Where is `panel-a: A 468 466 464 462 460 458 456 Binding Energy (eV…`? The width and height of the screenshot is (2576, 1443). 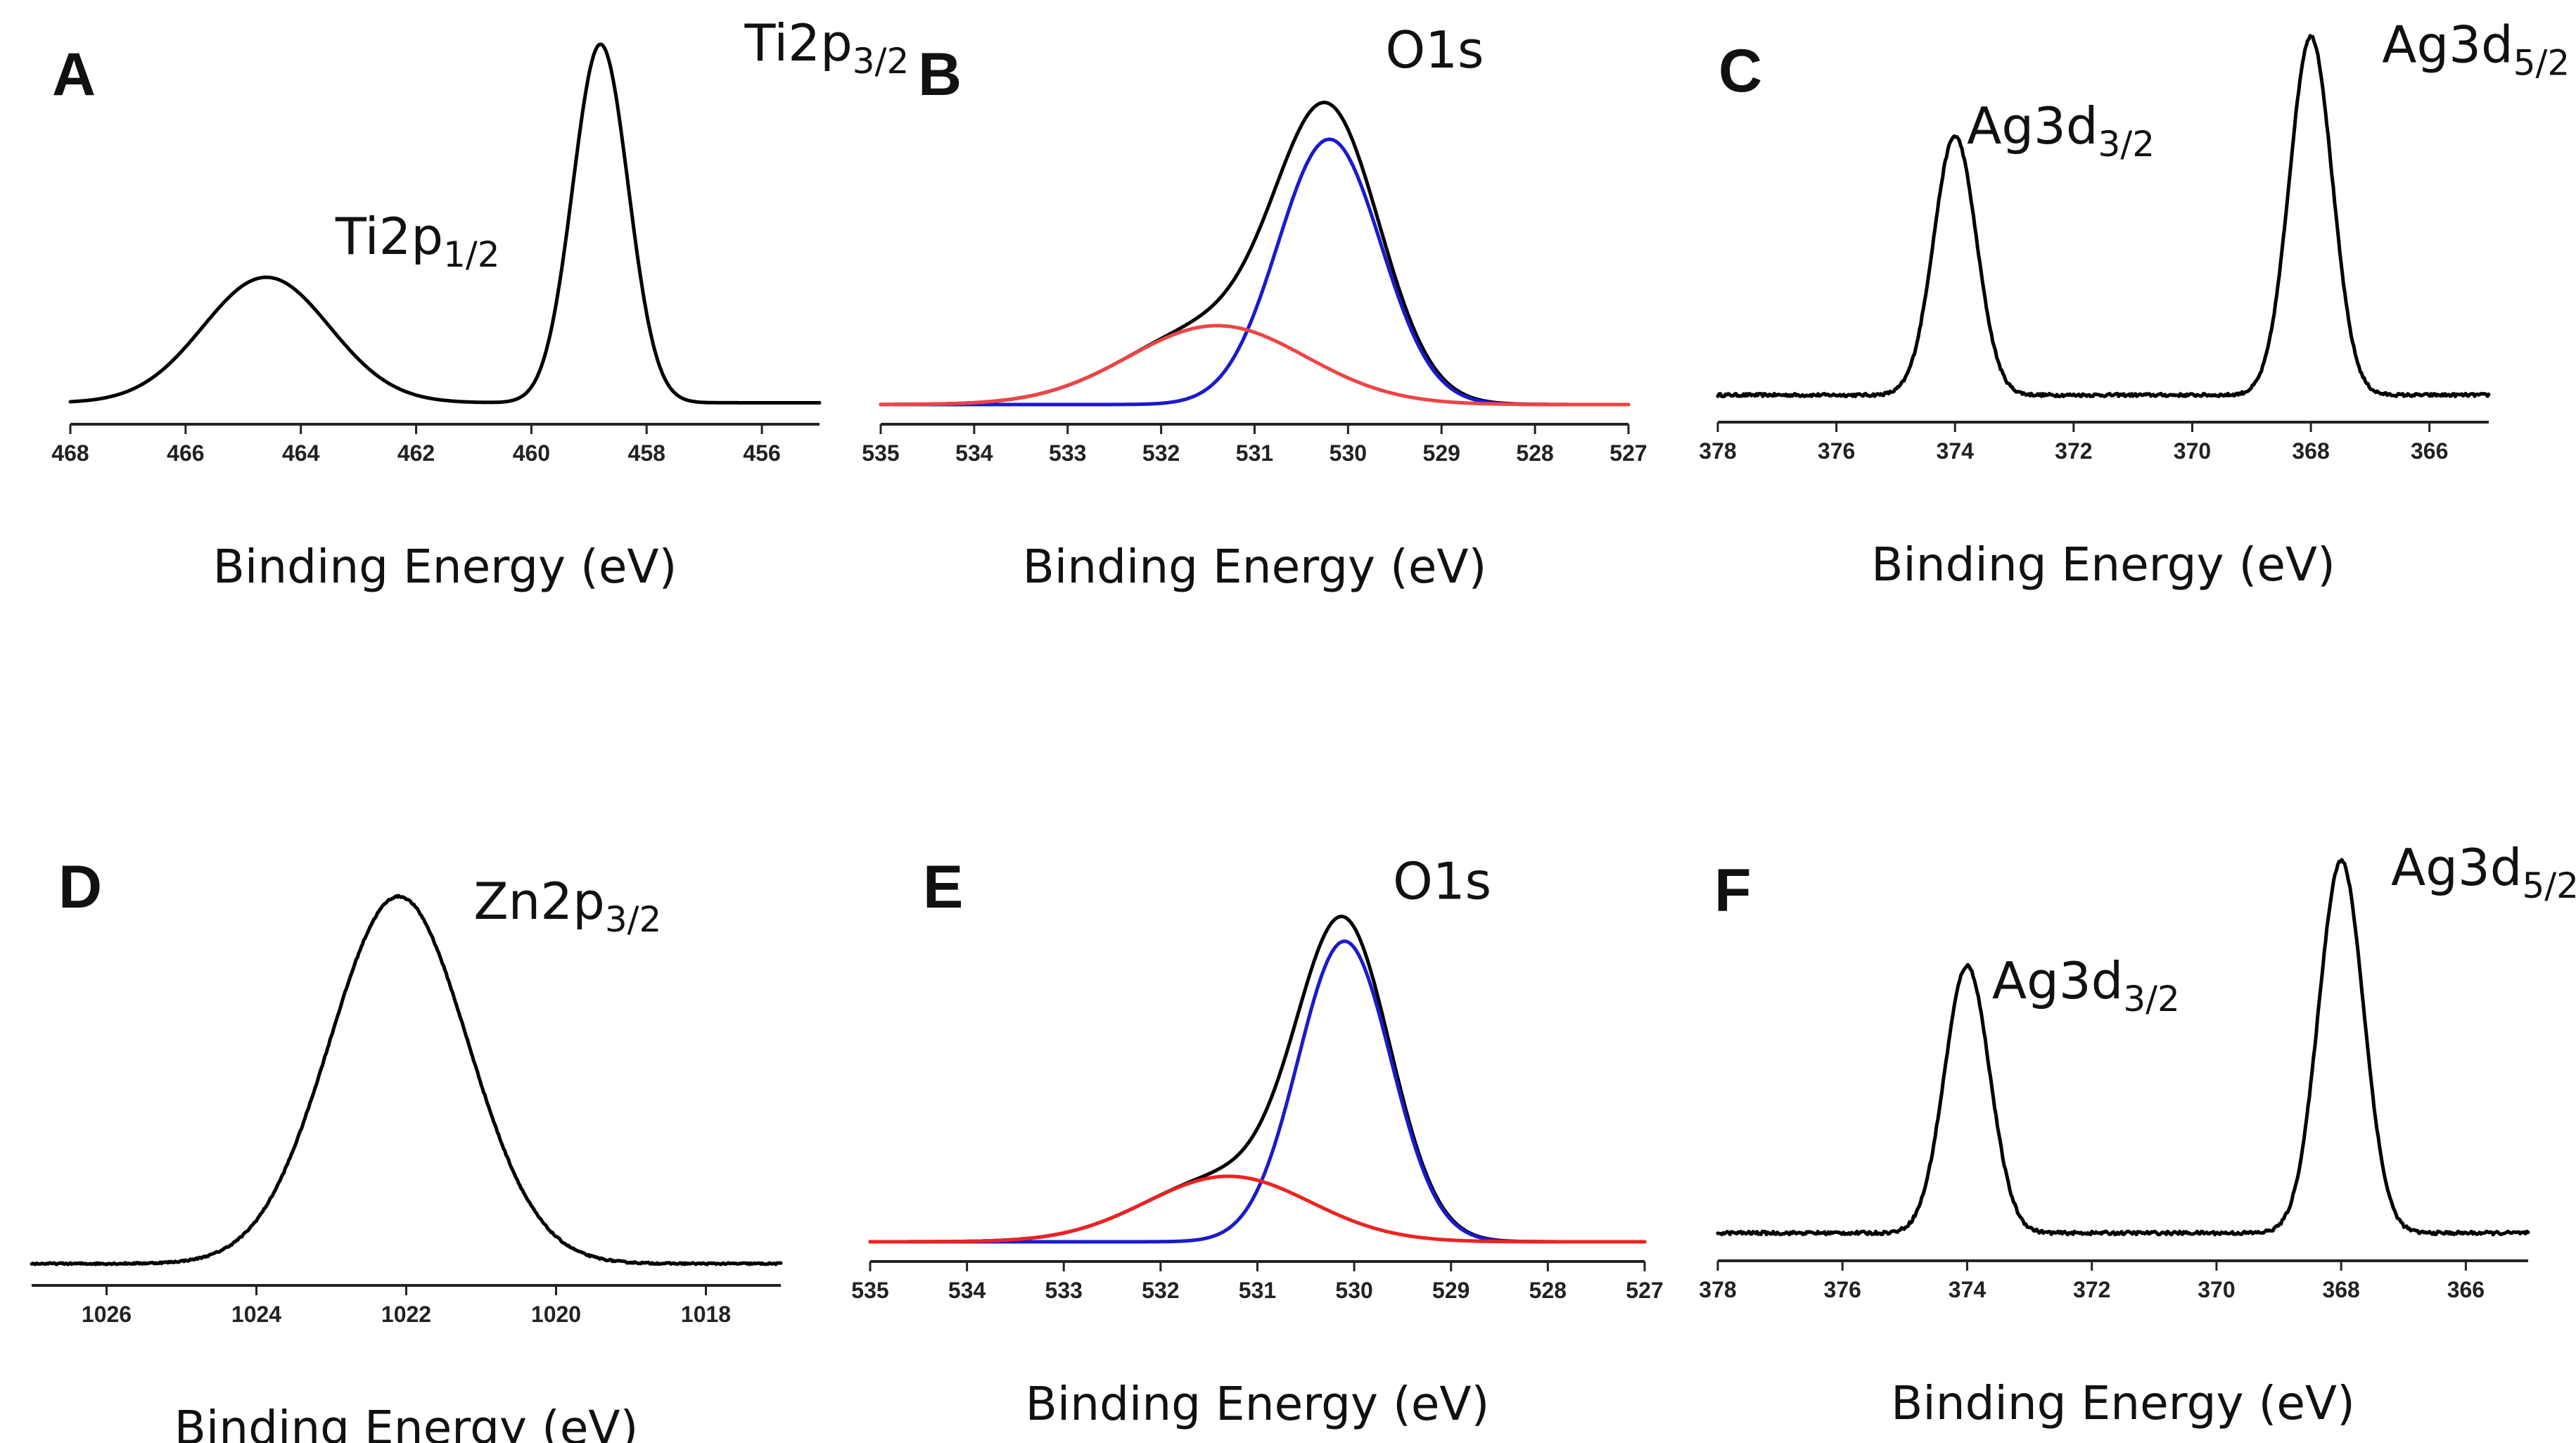
panel-a: A 468 466 464 462 460 458 456 Binding Energy (eV… is located at coordinates (480, 303).